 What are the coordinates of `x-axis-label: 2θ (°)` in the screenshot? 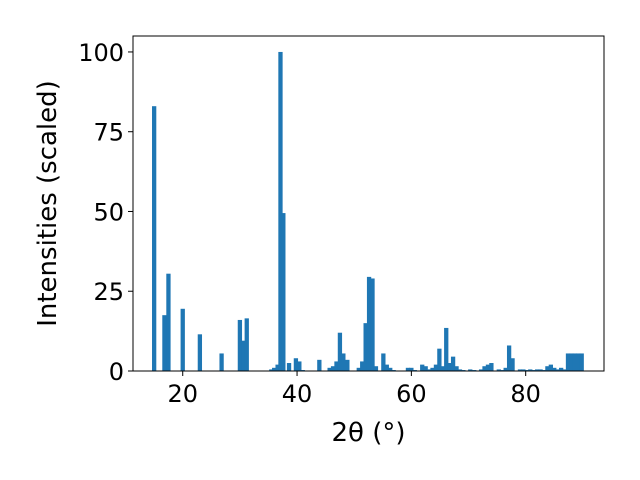 It's located at (368, 433).